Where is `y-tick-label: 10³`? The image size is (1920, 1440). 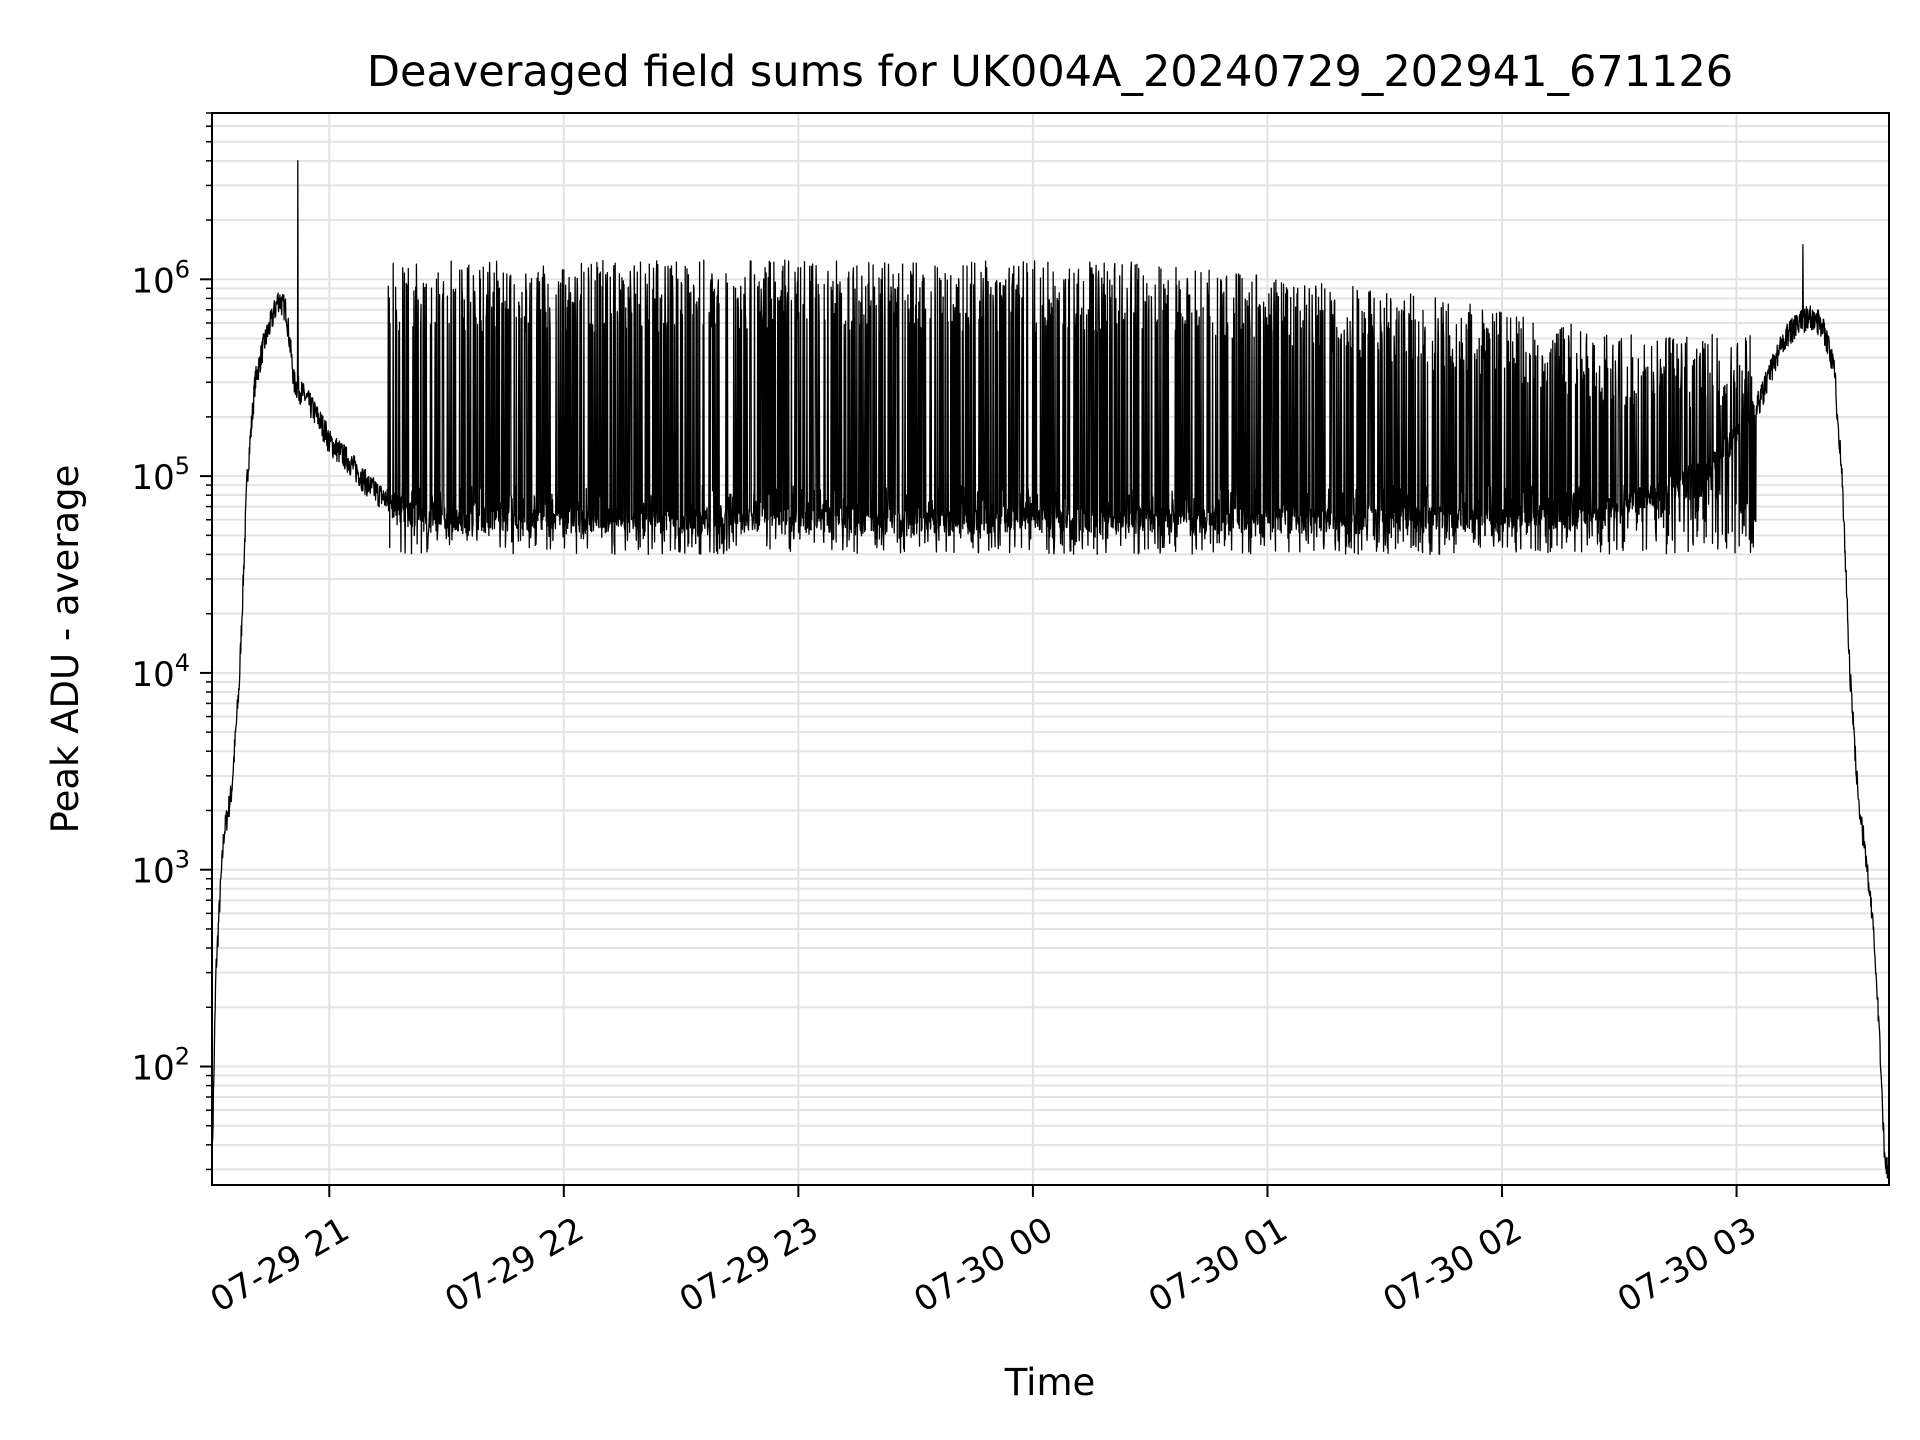
y-tick-label: 10³ is located at coordinates (160, 869).